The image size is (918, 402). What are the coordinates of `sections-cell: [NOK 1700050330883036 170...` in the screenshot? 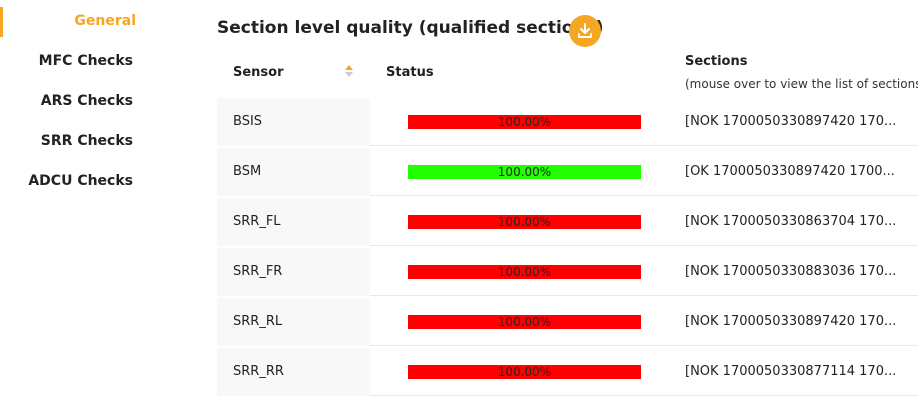 It's located at (791, 271).